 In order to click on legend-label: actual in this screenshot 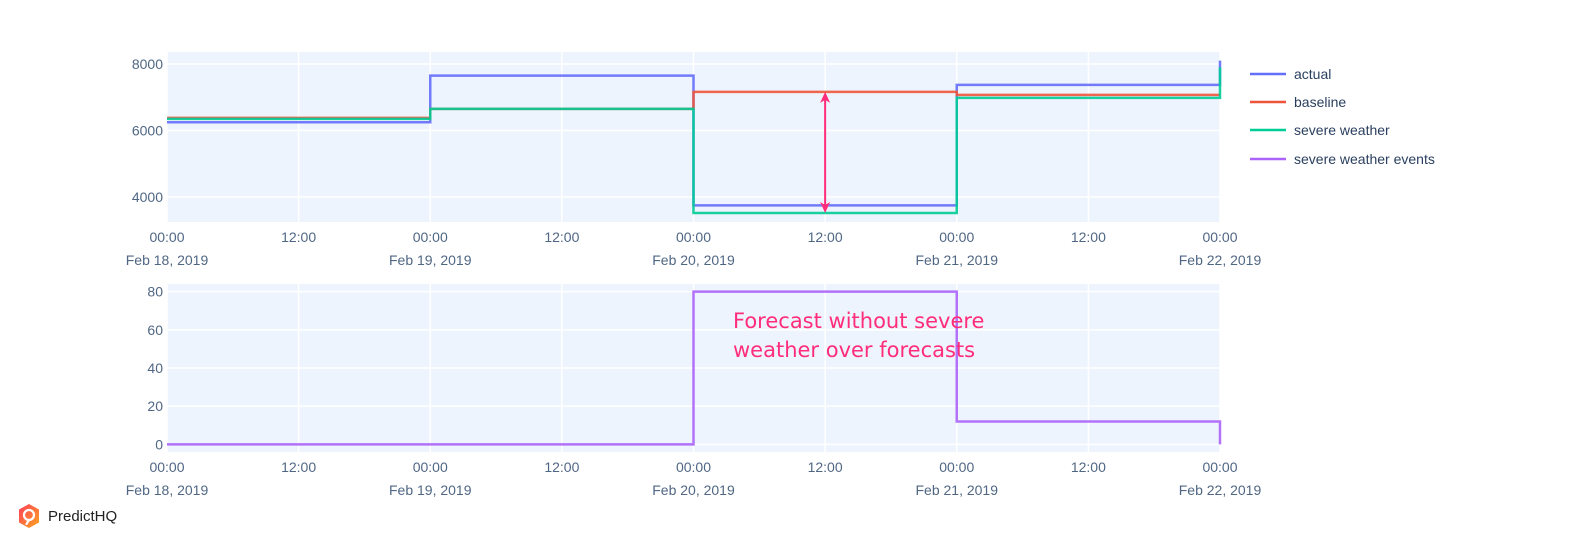, I will do `click(1312, 74)`.